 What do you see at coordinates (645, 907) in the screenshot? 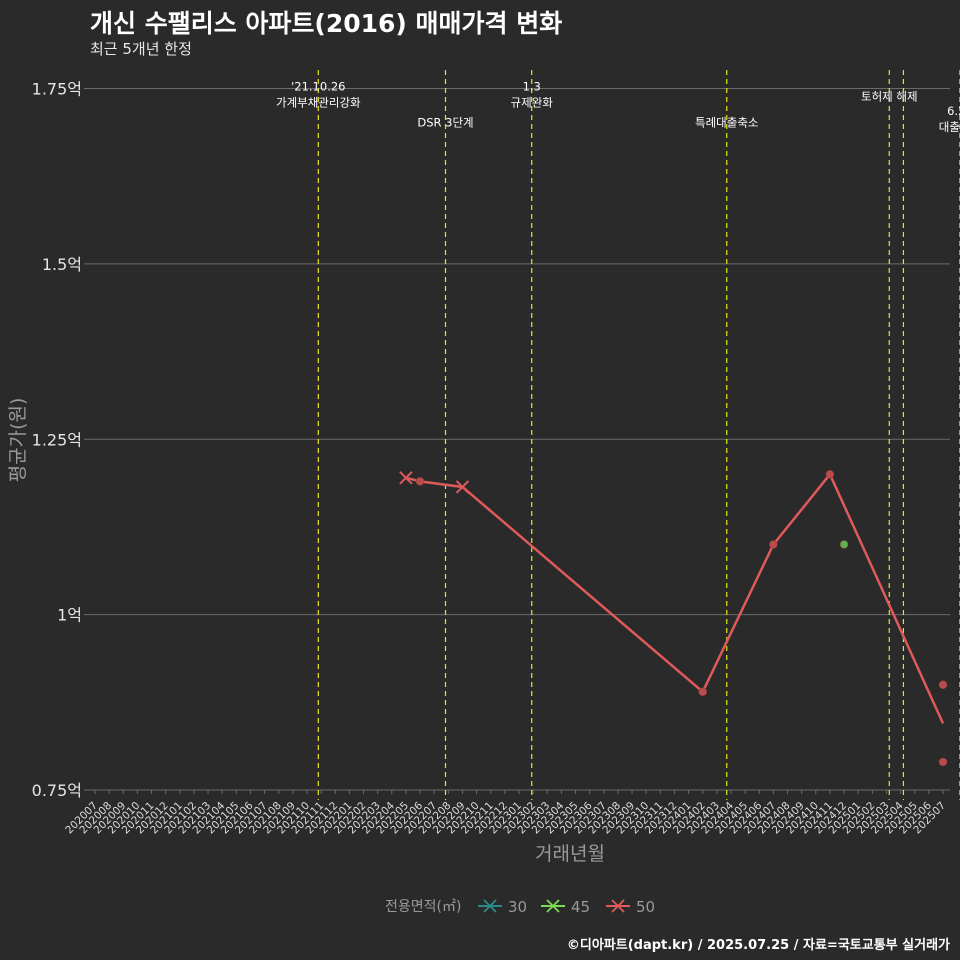
I see `legend-label-50: 50` at bounding box center [645, 907].